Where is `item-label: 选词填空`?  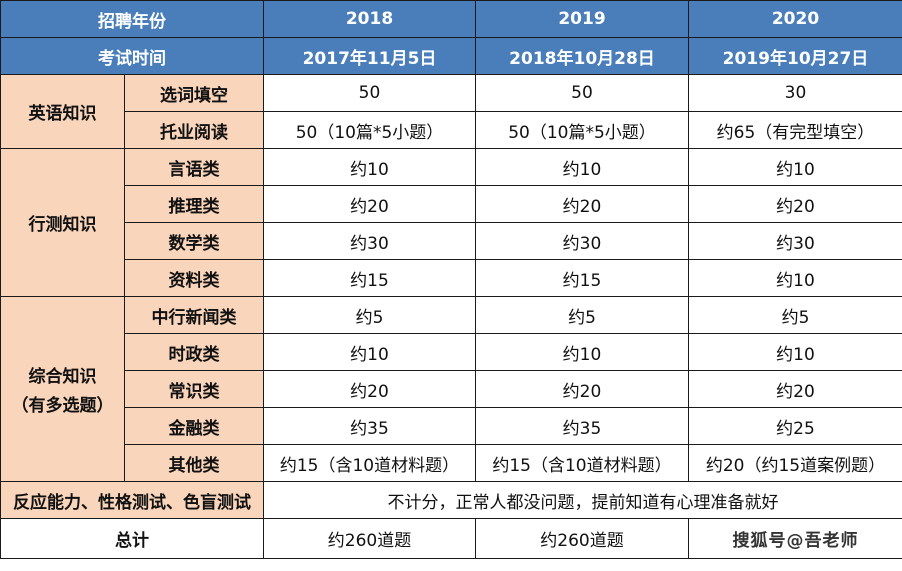
item-label: 选词填空 is located at coordinates (194, 93).